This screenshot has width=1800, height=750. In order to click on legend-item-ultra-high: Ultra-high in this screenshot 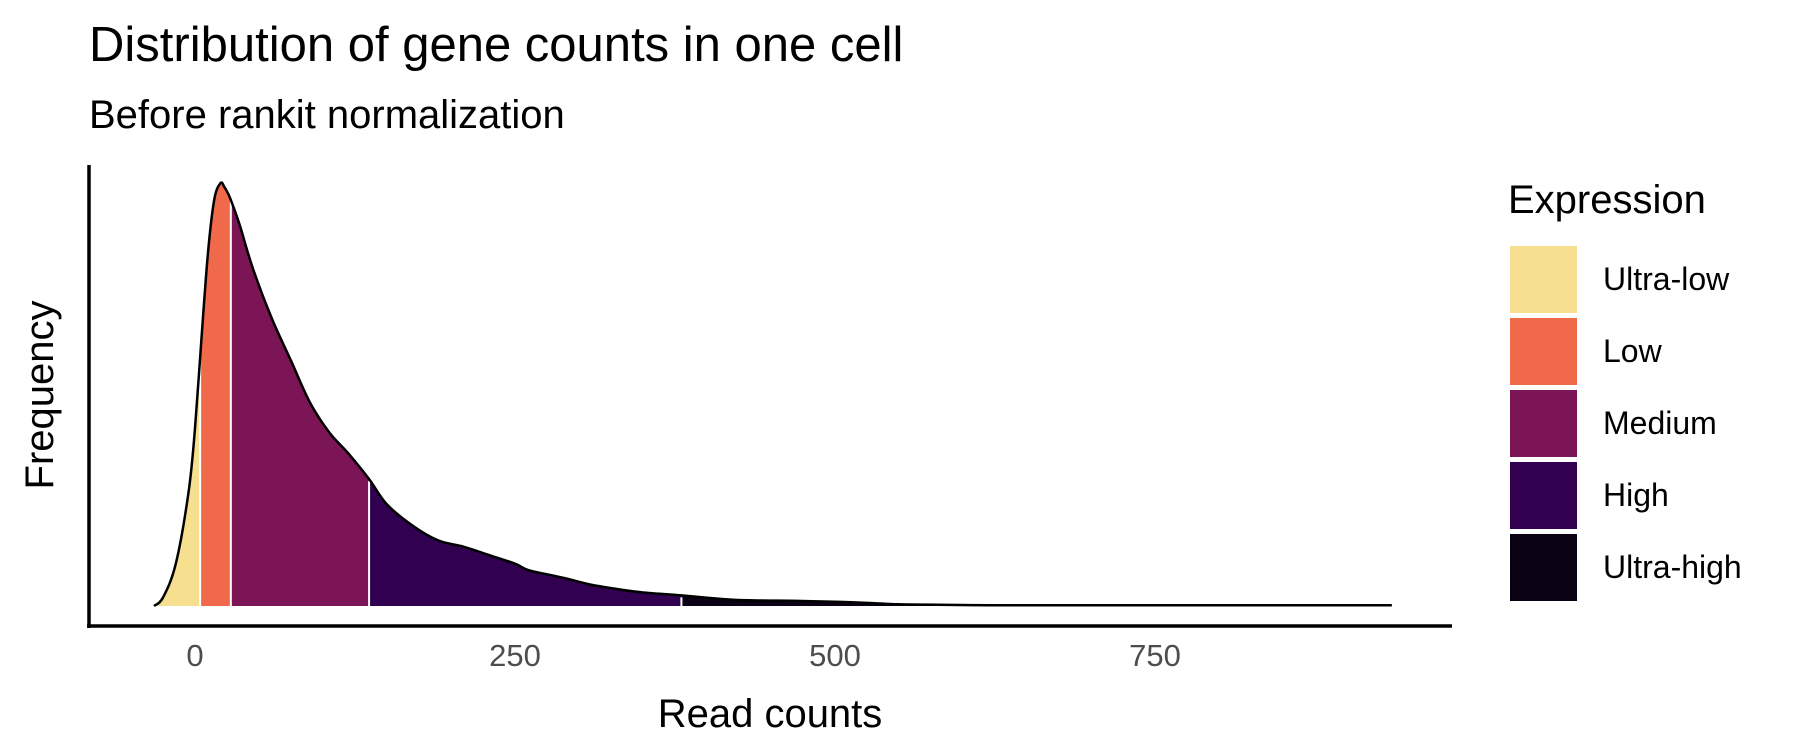, I will do `click(1623, 567)`.